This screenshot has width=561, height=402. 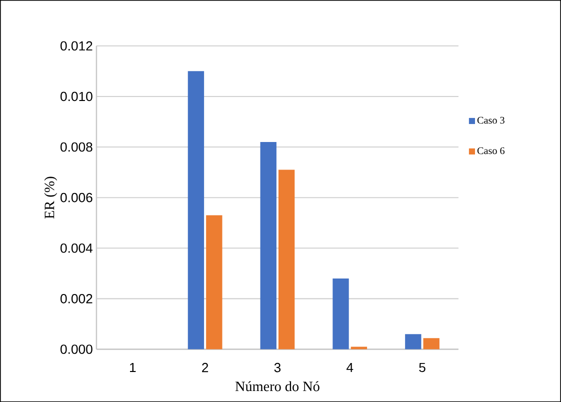 I want to click on x-axis-title: Número do Nó, so click(x=277, y=386).